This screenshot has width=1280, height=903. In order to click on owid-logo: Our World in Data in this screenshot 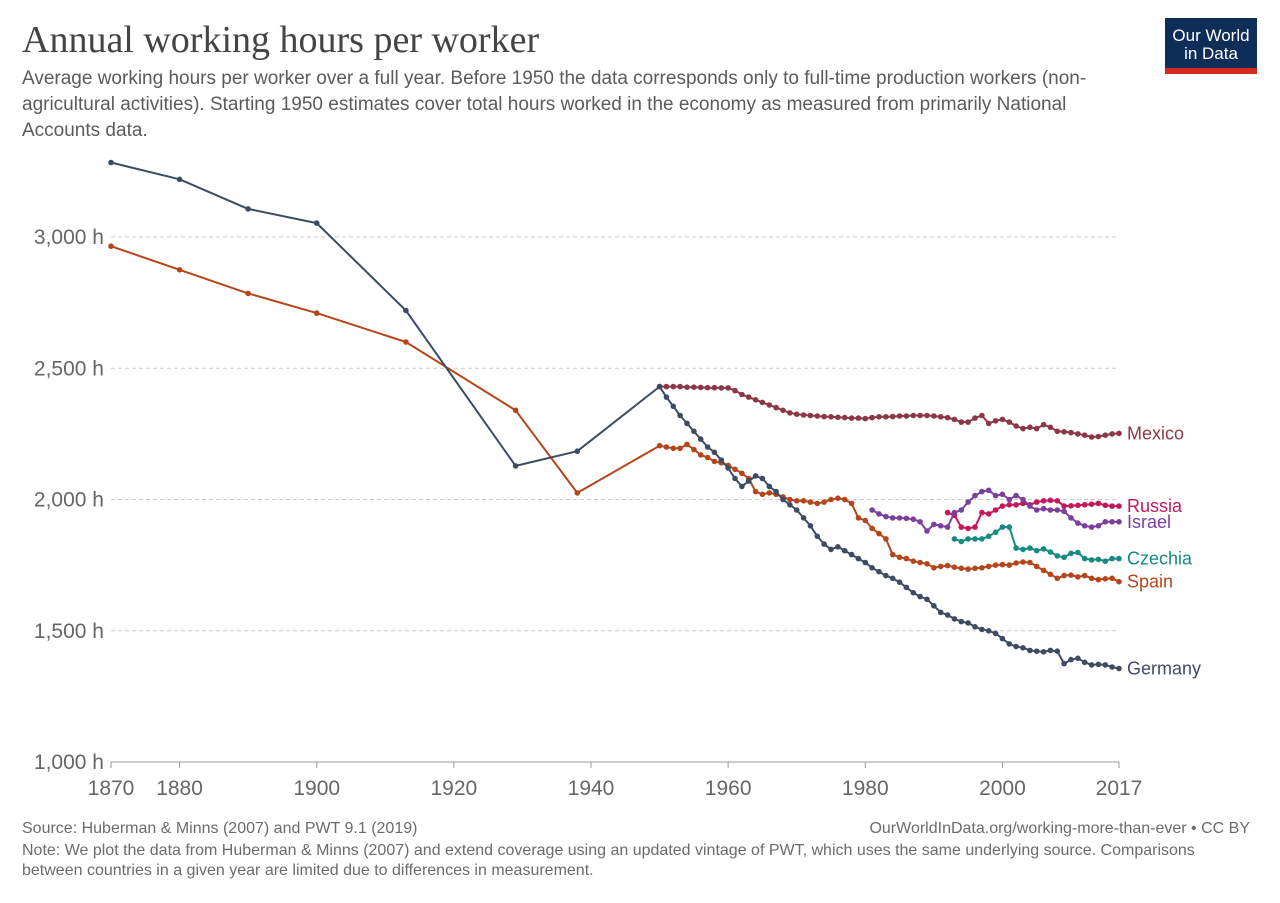, I will do `click(1211, 46)`.